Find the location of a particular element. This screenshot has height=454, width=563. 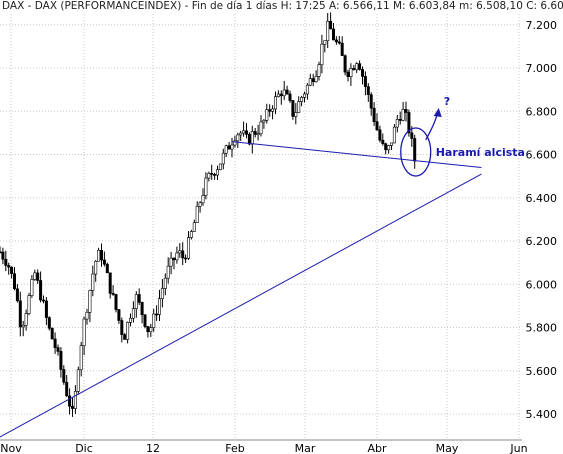

x-tick-label: Nov is located at coordinates (11, 448).